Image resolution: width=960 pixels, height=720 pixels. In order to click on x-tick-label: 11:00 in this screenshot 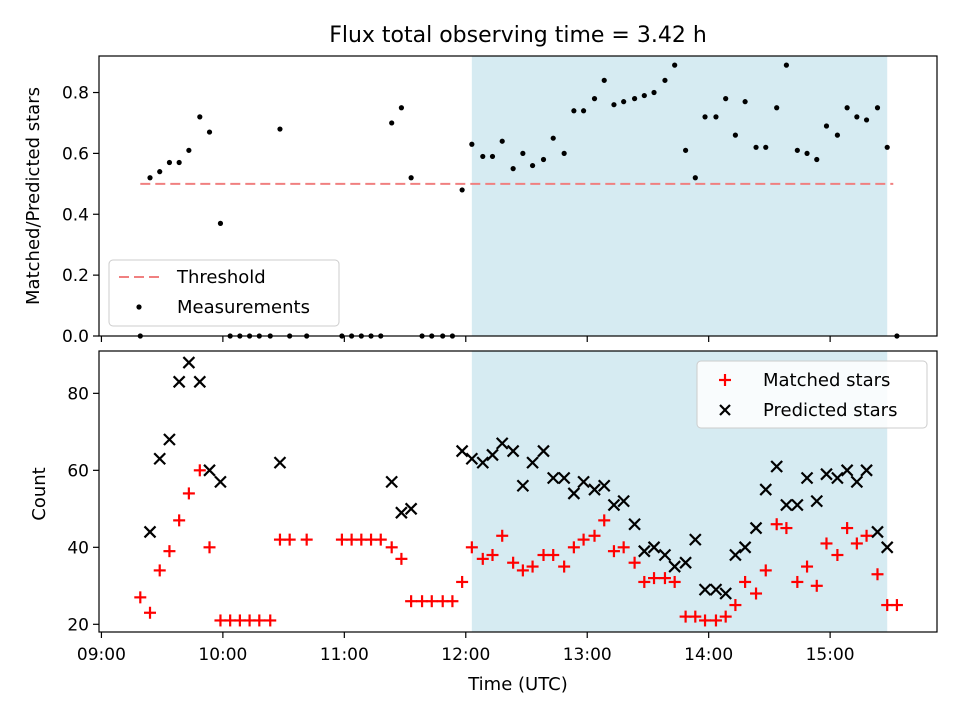, I will do `click(344, 655)`.